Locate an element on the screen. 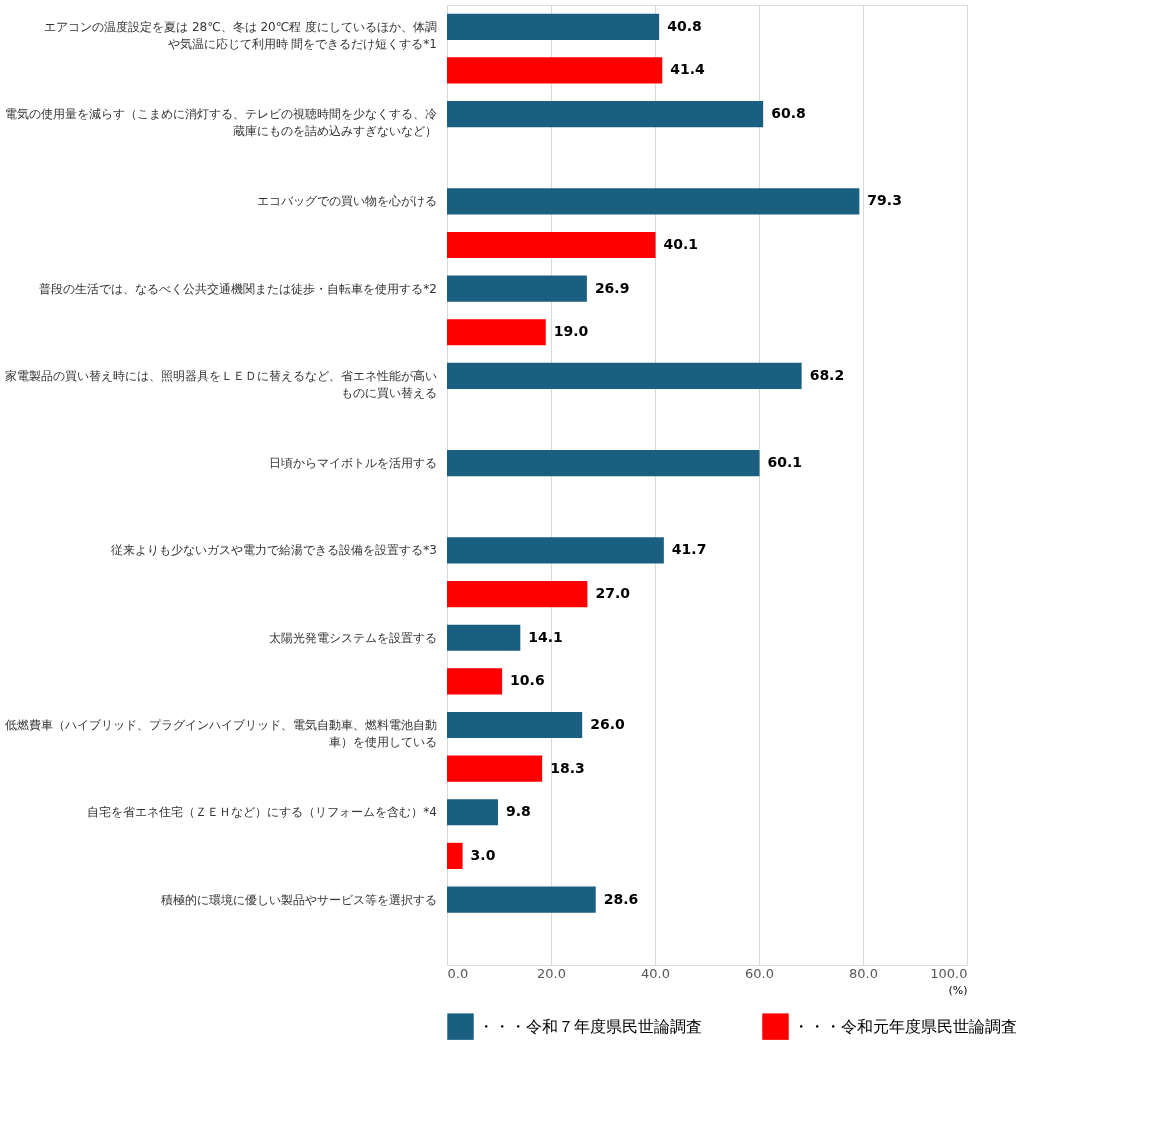 This screenshot has width=1157, height=1148. data-label: 41.4 is located at coordinates (688, 69).